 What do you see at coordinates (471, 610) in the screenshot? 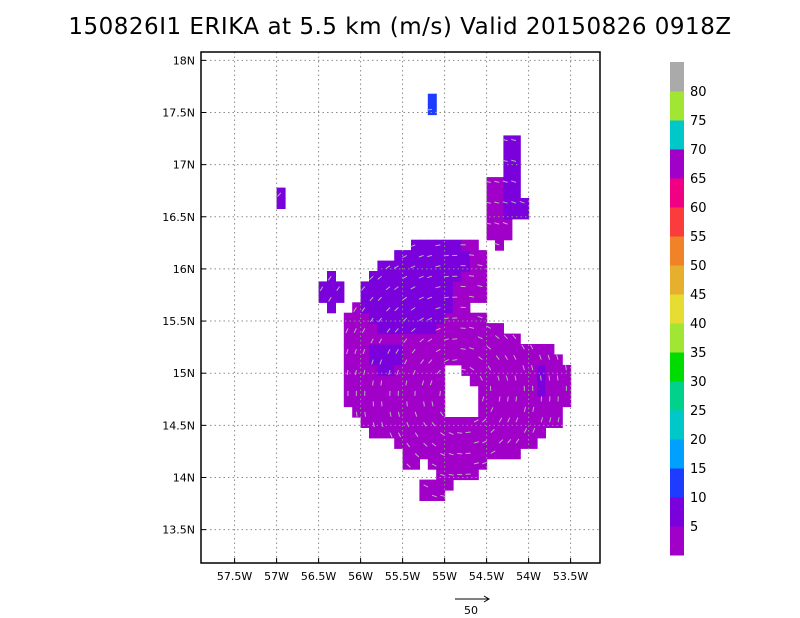
I see `reference-vector-label: 50` at bounding box center [471, 610].